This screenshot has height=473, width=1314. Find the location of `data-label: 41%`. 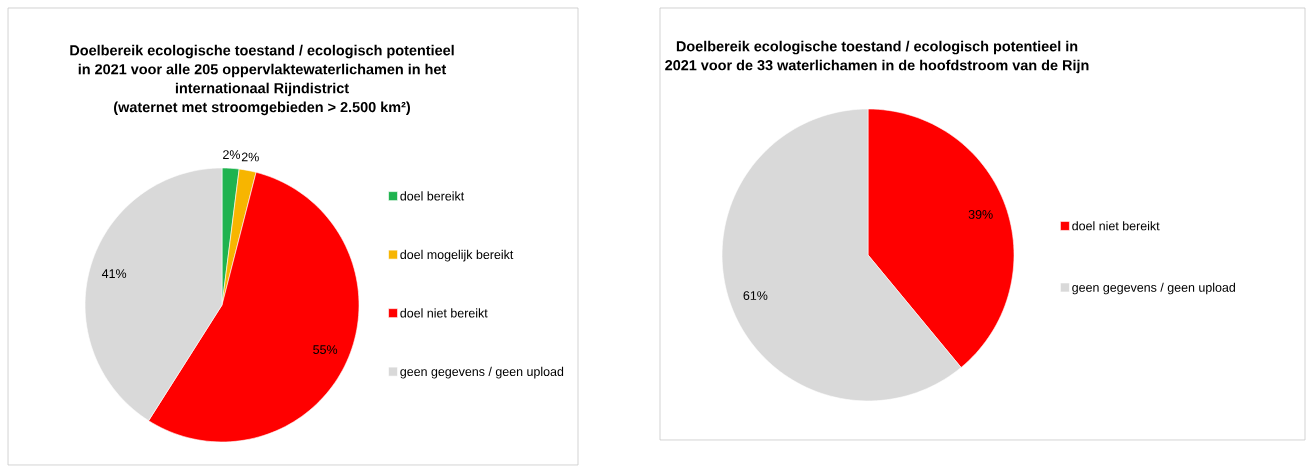

data-label: 41% is located at coordinates (114, 273).